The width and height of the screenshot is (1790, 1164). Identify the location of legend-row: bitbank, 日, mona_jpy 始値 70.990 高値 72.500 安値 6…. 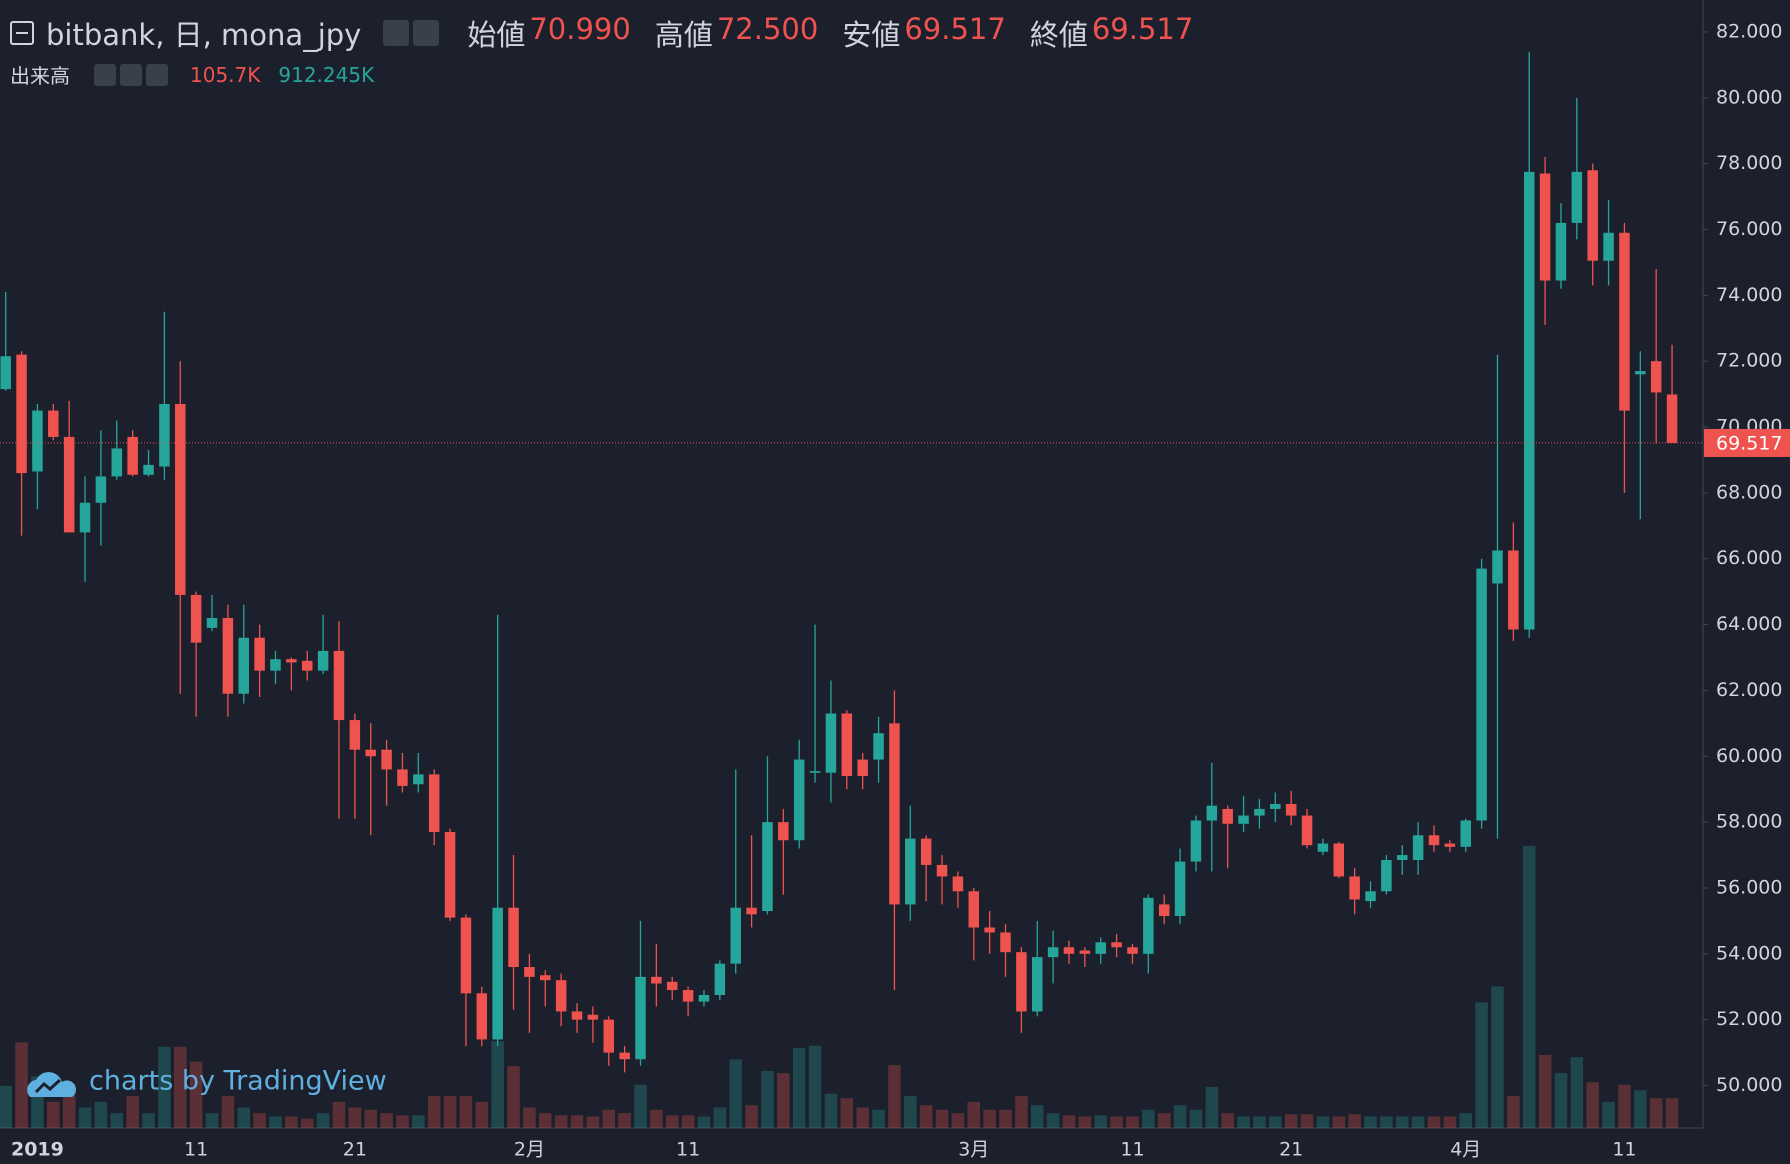
(601, 33).